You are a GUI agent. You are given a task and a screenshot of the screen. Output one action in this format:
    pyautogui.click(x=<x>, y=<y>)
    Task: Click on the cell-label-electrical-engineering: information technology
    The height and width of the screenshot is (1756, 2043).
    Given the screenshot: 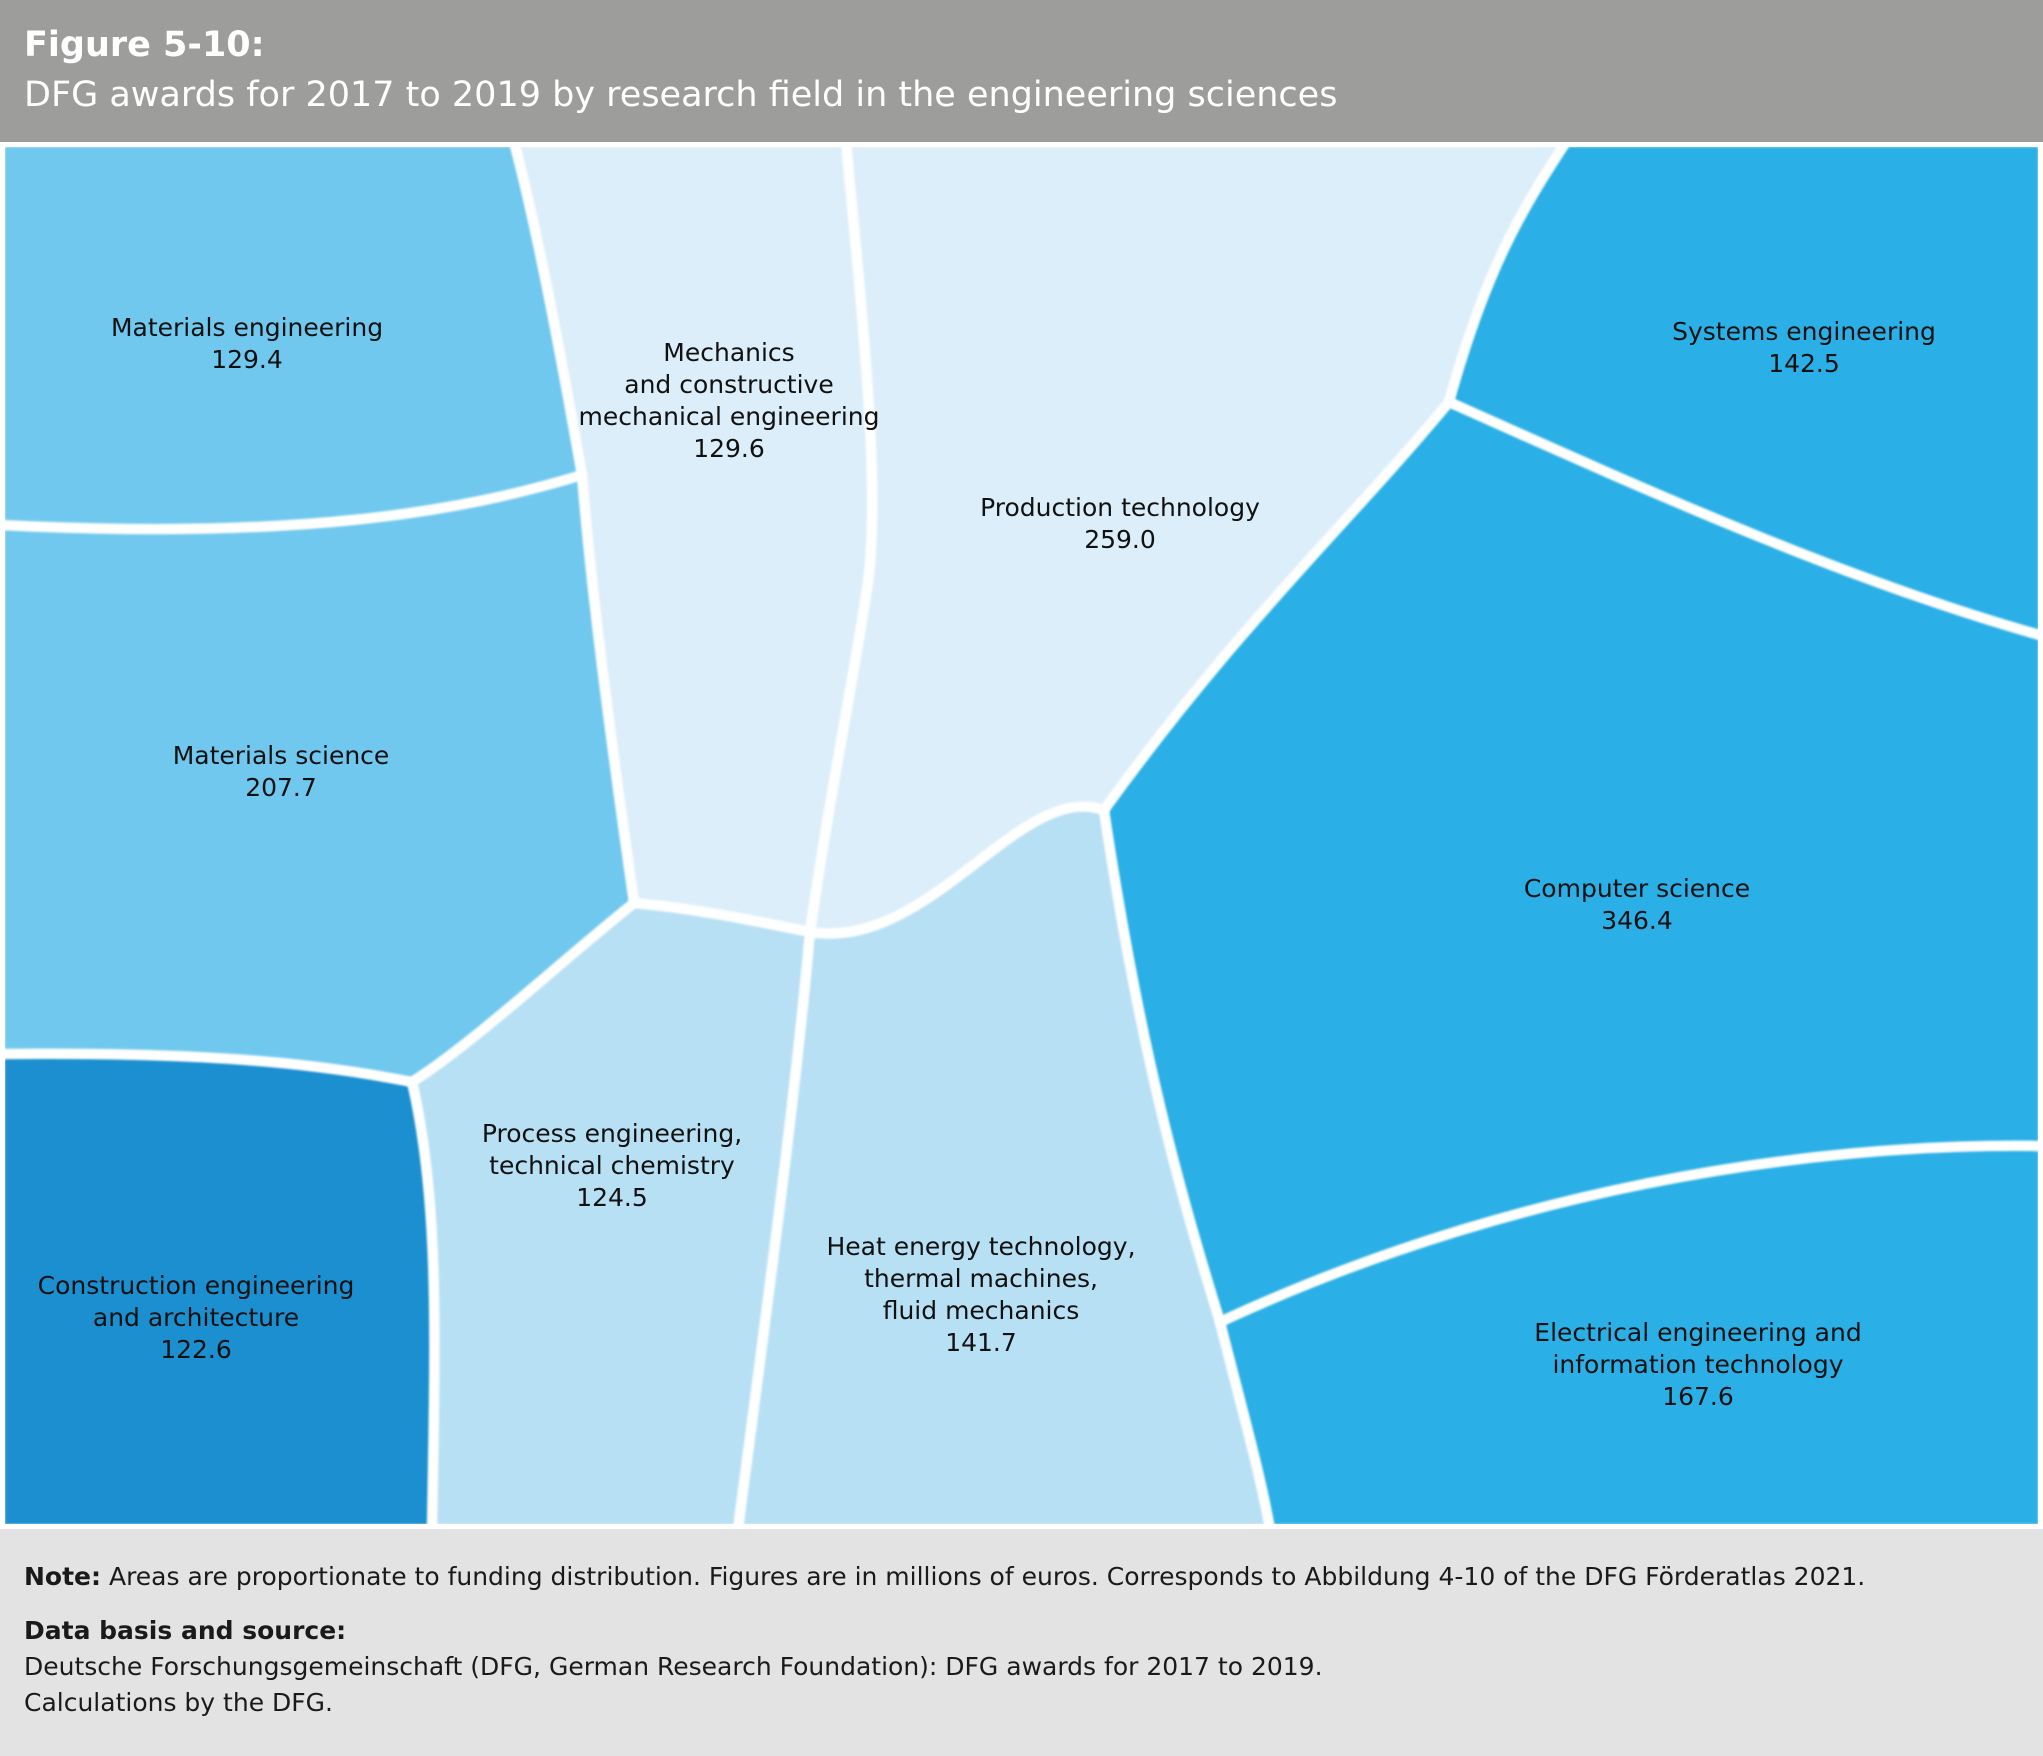 What is the action you would take?
    pyautogui.click(x=1697, y=1364)
    